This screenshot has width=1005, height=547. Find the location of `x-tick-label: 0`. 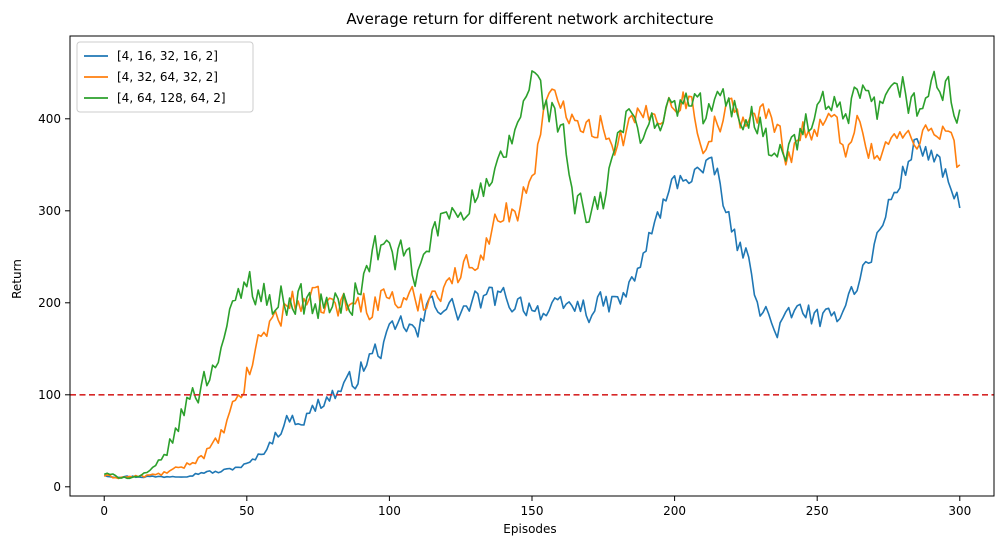

x-tick-label: 0 is located at coordinates (104, 511).